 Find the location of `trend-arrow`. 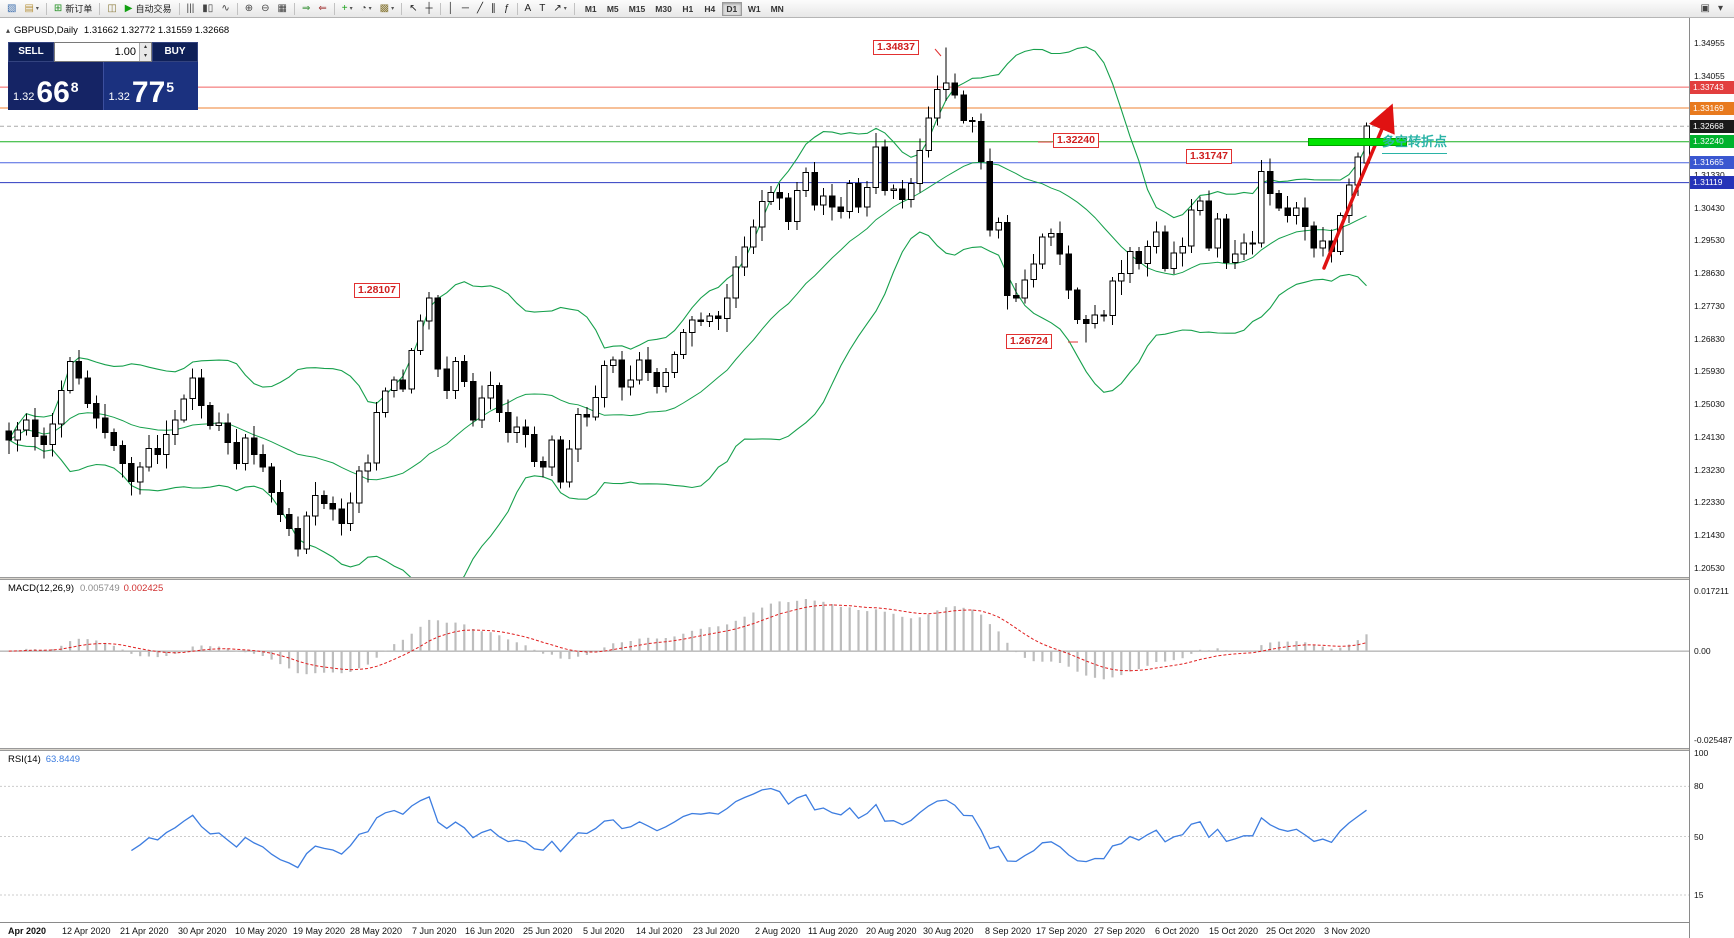

trend-arrow is located at coordinates (1358, 186).